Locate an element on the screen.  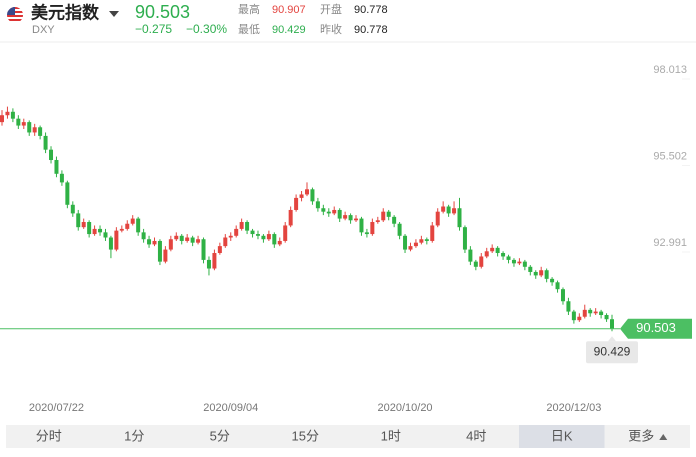
tab-selected-bg is located at coordinates (562, 436).